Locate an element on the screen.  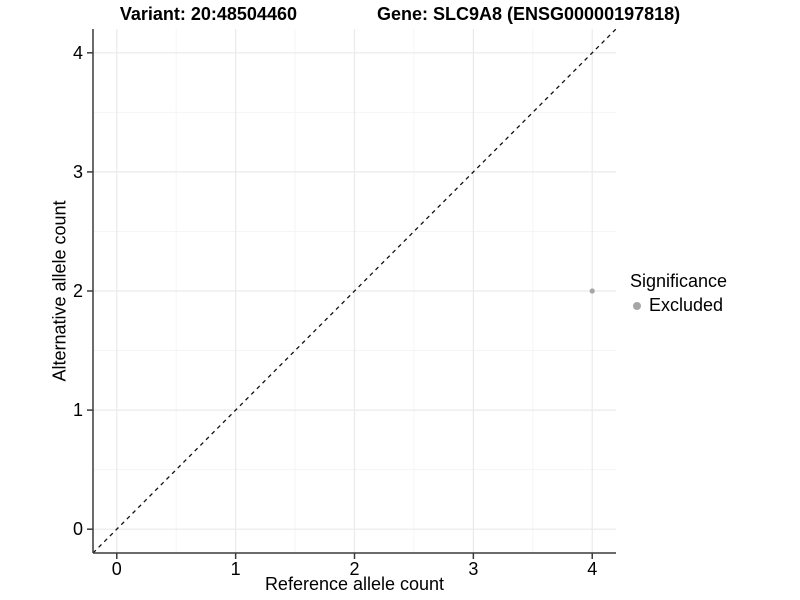
data-point is located at coordinates (592, 291).